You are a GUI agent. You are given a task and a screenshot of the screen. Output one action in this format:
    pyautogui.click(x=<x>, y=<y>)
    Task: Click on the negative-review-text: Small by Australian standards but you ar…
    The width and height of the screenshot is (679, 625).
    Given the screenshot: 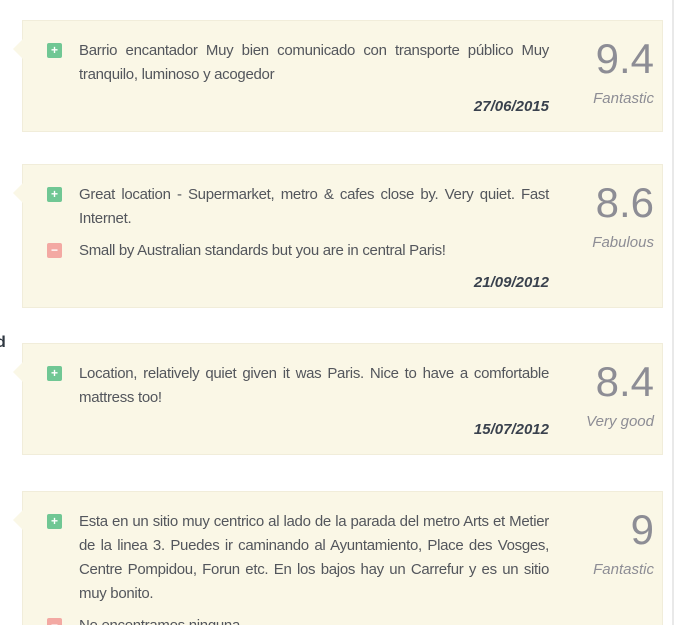 What is the action you would take?
    pyautogui.click(x=262, y=250)
    